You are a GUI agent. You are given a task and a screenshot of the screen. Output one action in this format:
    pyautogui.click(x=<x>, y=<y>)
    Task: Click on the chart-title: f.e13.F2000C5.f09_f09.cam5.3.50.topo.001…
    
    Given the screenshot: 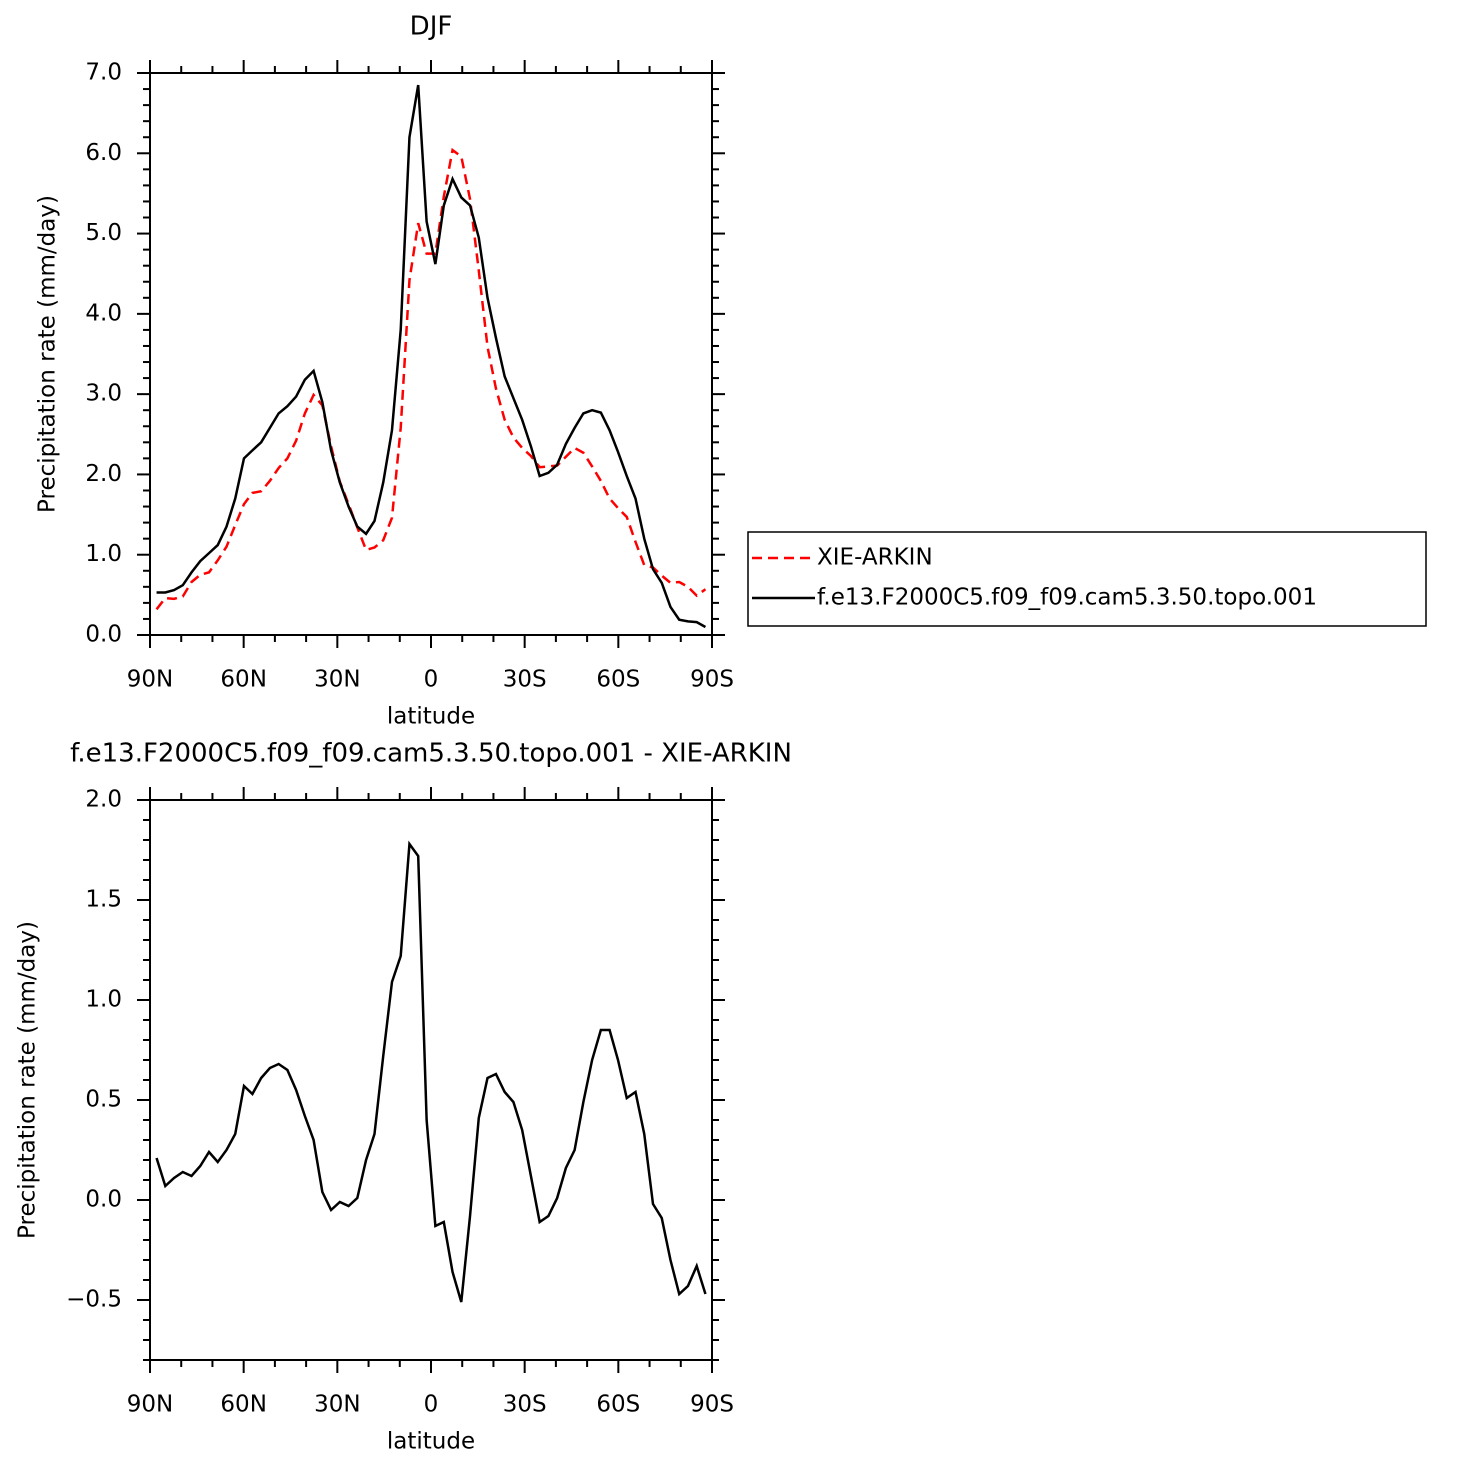 What is the action you would take?
    pyautogui.click(x=431, y=754)
    